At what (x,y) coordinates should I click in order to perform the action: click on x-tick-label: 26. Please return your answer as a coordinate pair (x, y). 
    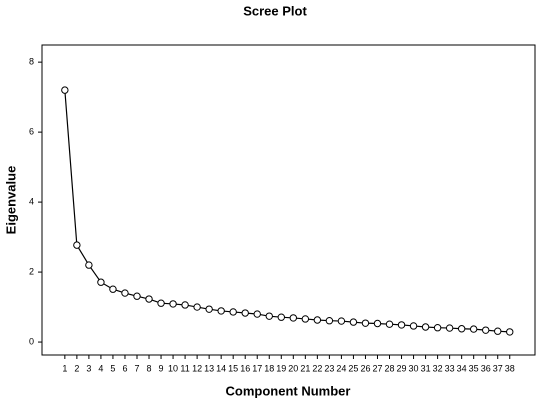
    Looking at the image, I should click on (365, 368).